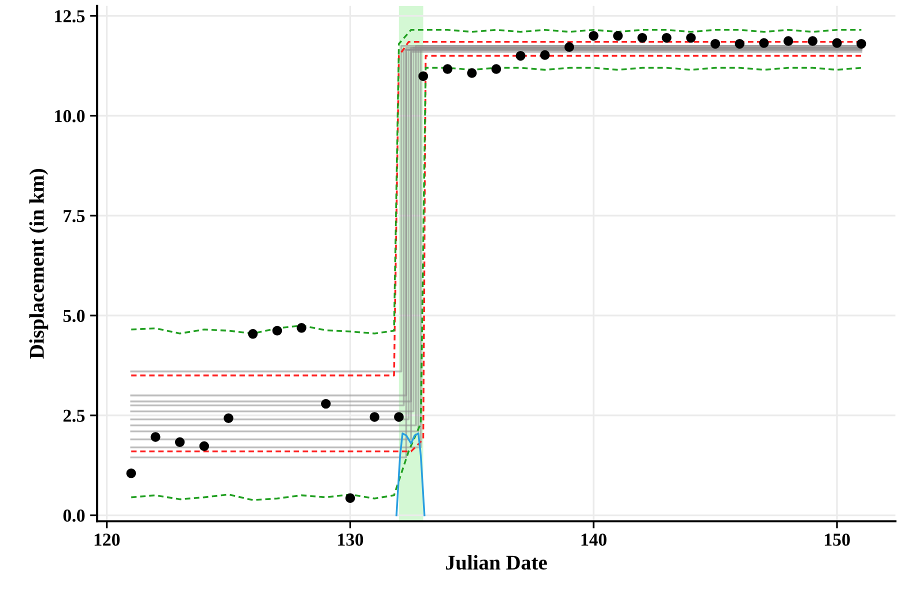 The image size is (899, 589). What do you see at coordinates (38, 264) in the screenshot?
I see `y-axis-title: Displacement (in km)` at bounding box center [38, 264].